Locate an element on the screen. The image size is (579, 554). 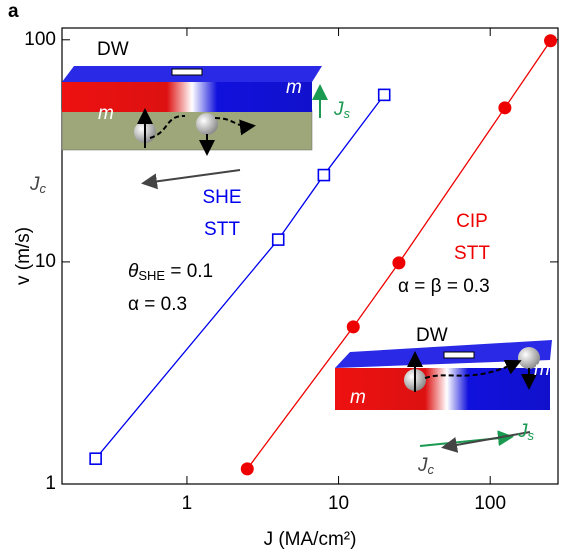
x-tick-label: 1 is located at coordinates (187, 503).